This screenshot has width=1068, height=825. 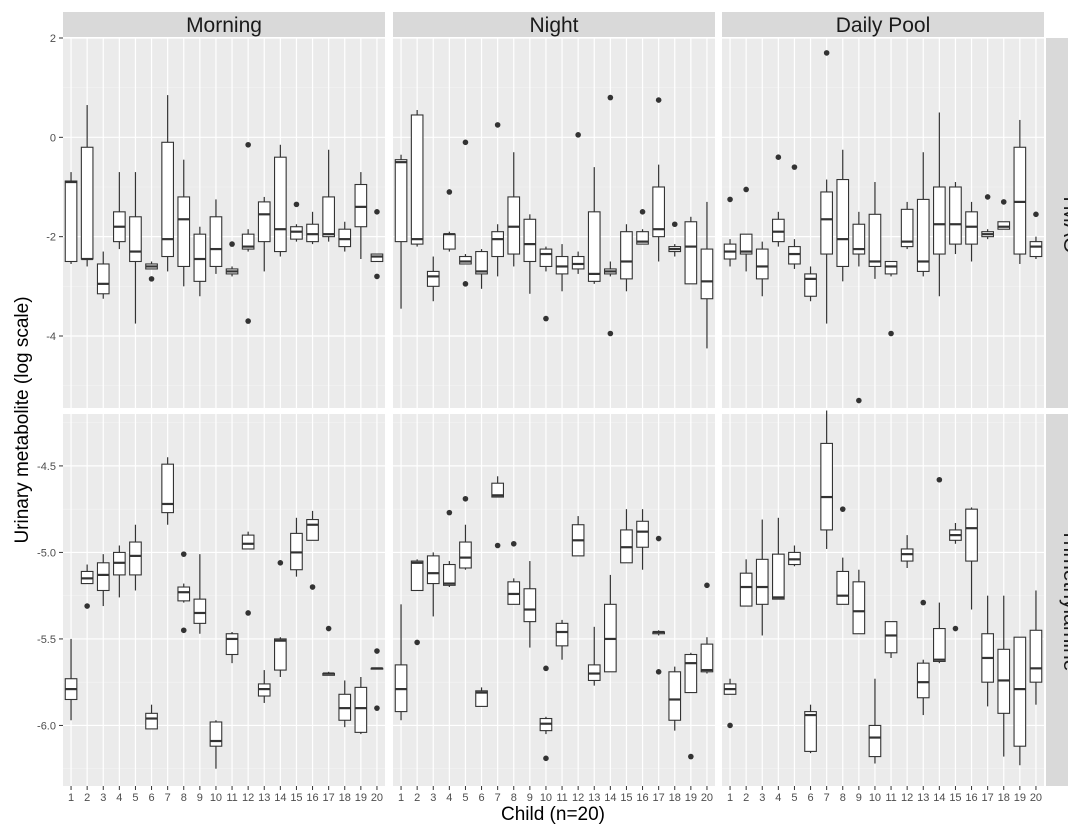 I want to click on x-tick-label: 7, so click(x=168, y=798).